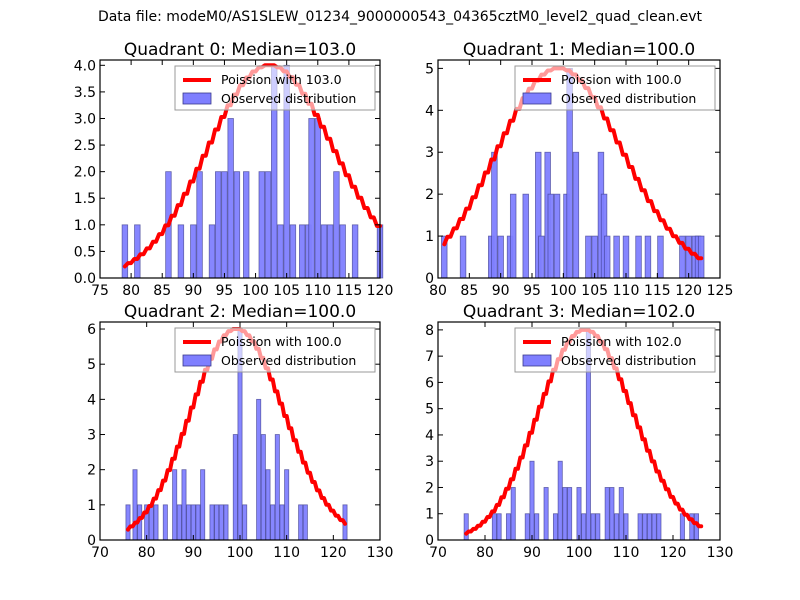 This screenshot has width=800, height=600. Describe the element at coordinates (579, 50) in the screenshot. I see `subplot-title: Quadrant 1: Median=100.0` at that location.